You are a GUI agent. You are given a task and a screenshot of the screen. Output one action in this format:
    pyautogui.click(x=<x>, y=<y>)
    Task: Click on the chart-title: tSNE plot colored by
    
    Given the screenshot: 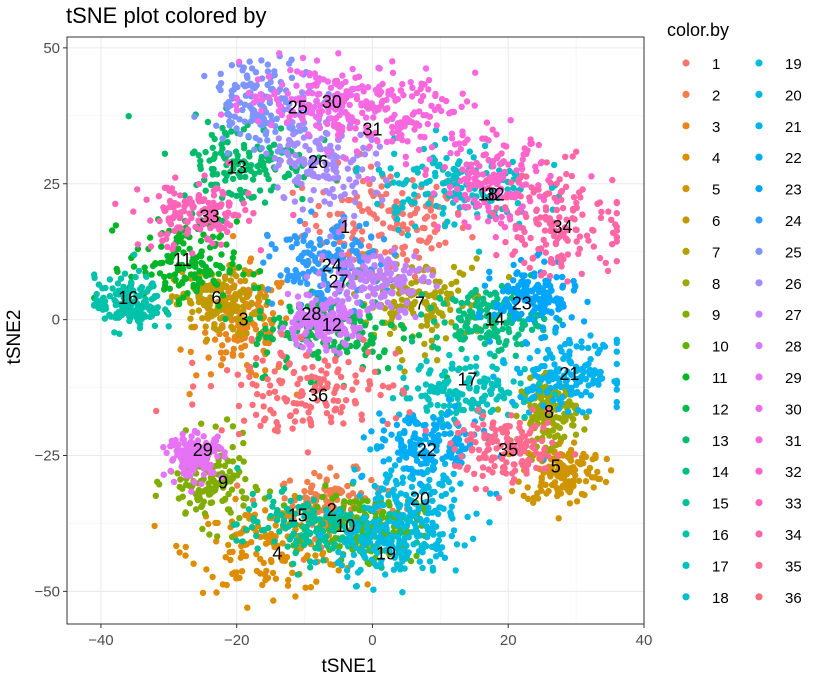 What is the action you would take?
    pyautogui.click(x=166, y=15)
    